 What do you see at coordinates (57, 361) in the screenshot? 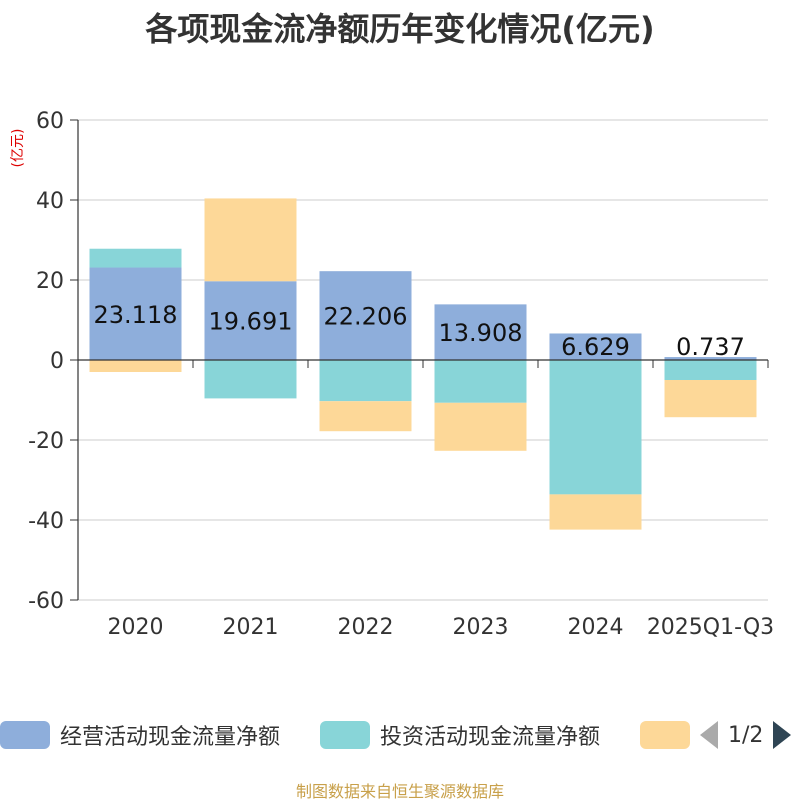
I see `y-tick-label-3: 0` at bounding box center [57, 361].